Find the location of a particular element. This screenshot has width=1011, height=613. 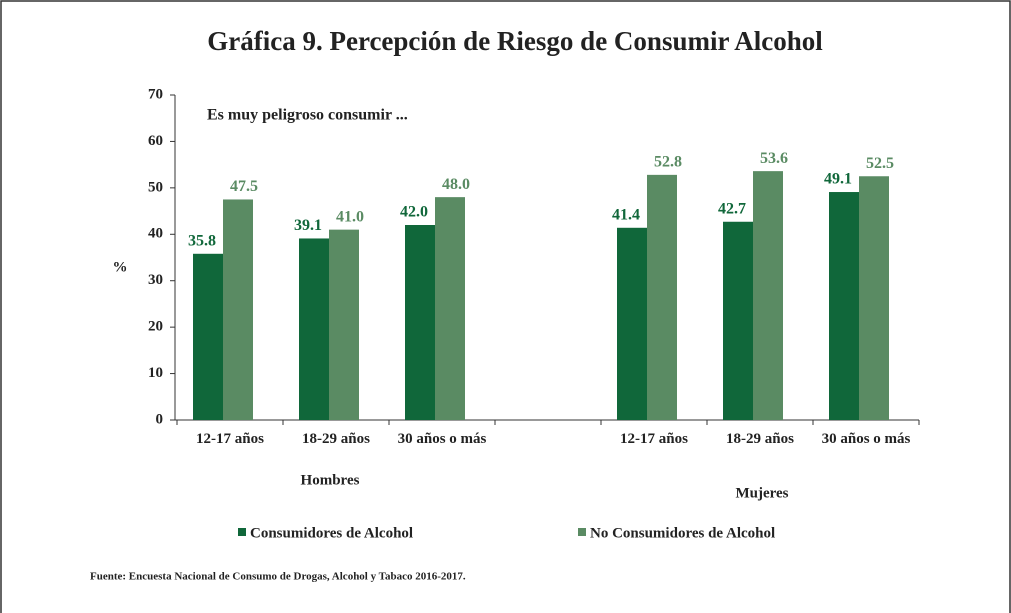

y-tick-label: 70 is located at coordinates (155, 94).